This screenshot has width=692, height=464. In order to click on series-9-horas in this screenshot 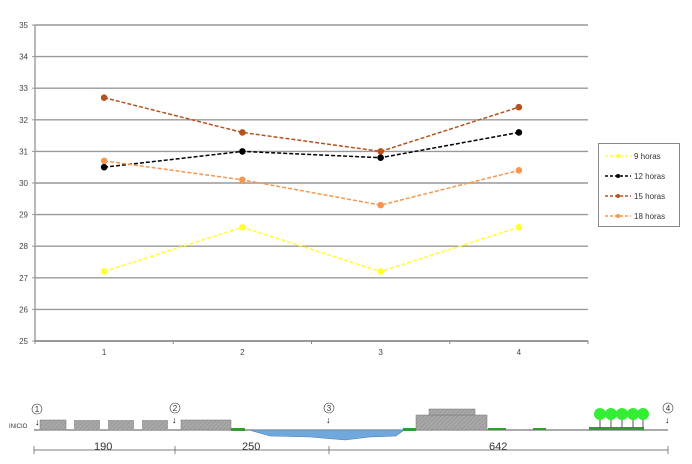, I will do `click(311, 249)`.